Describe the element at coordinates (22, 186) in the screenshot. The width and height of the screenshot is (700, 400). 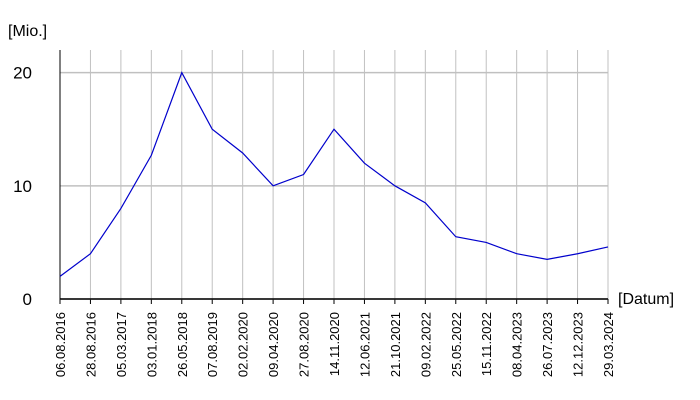
I see `y-tick-label: 10` at that location.